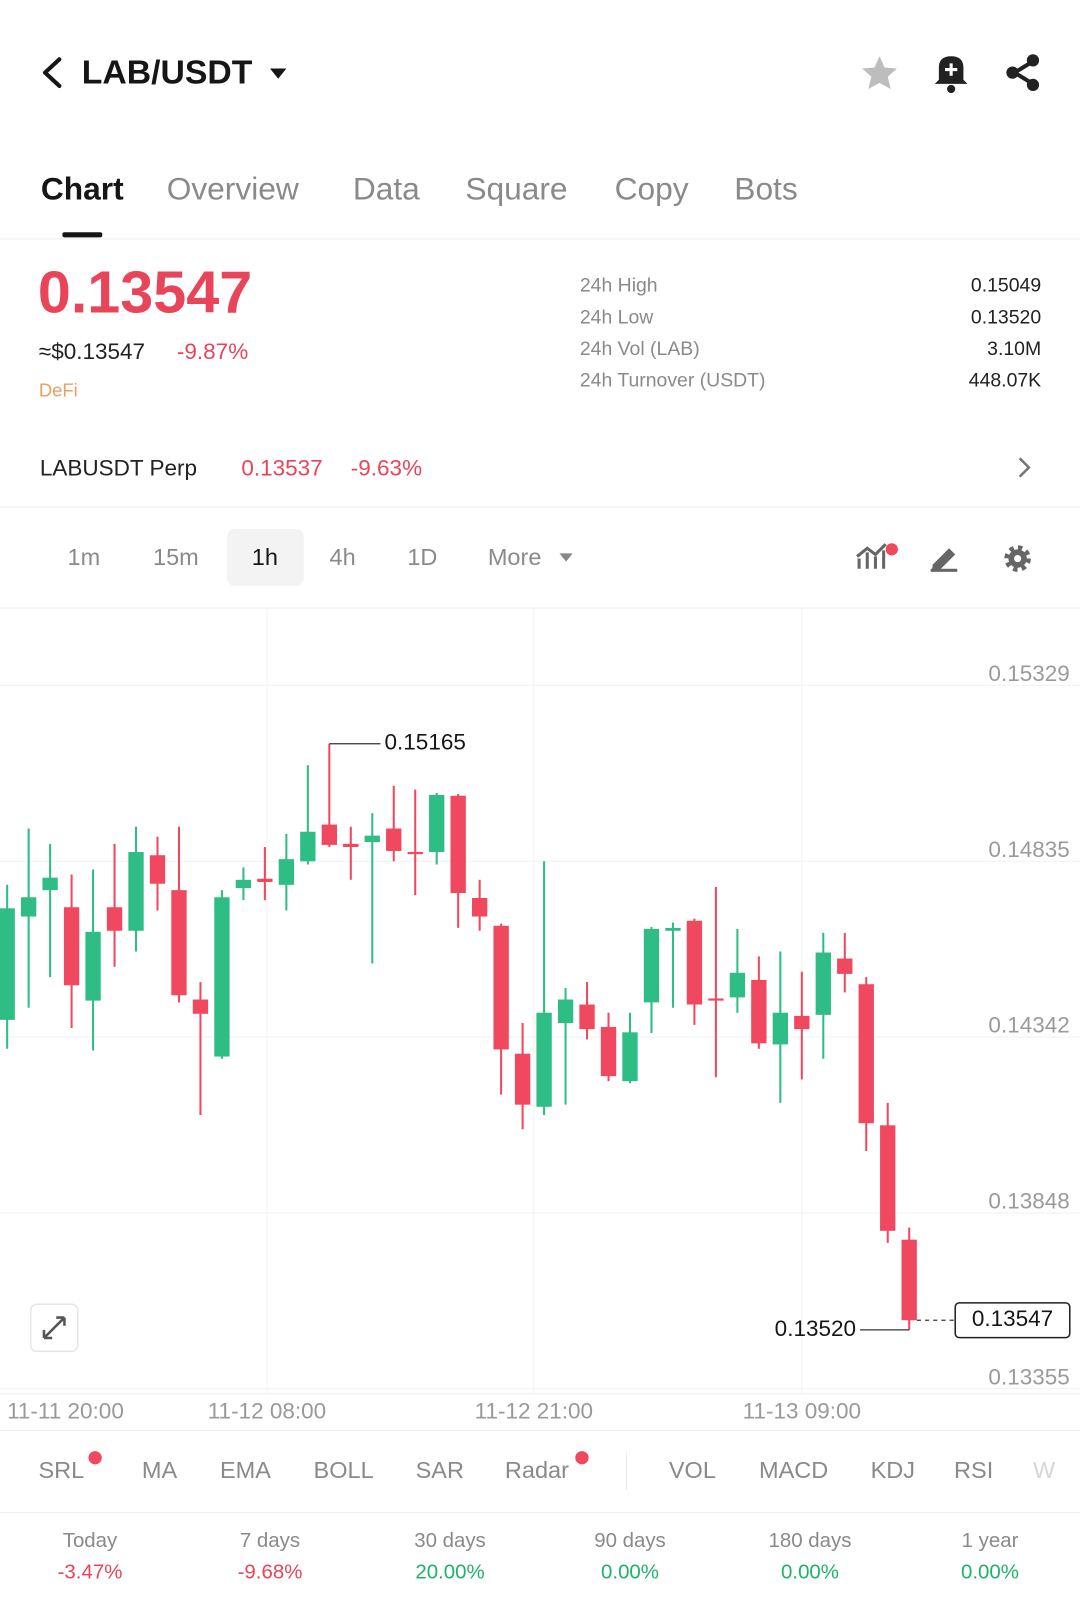  Describe the element at coordinates (1044, 1470) in the screenshot. I see `indicator-tab: W` at that location.